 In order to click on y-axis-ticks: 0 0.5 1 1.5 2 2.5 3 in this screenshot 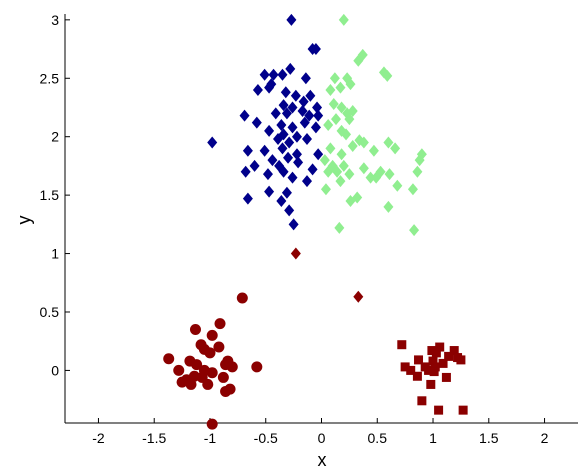, I will do `click(55, 195)`.